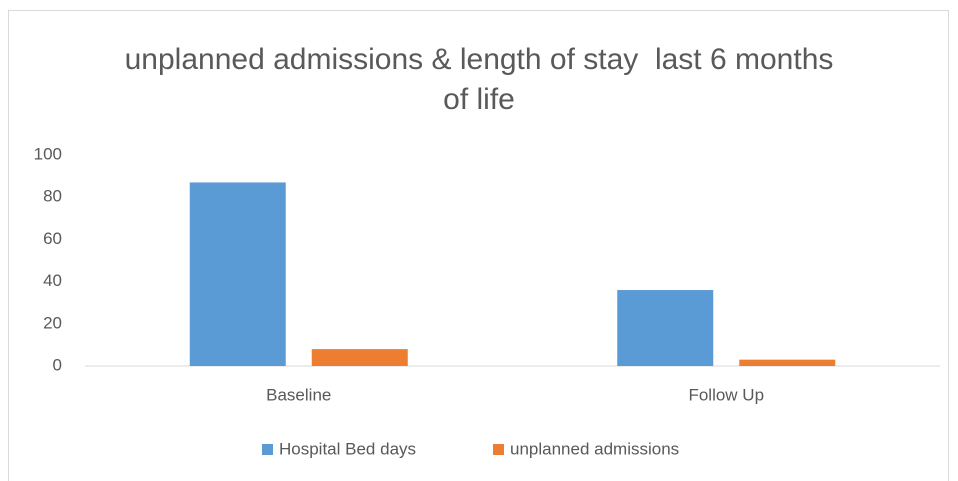  I want to click on y-tick-label: 60, so click(52, 238).